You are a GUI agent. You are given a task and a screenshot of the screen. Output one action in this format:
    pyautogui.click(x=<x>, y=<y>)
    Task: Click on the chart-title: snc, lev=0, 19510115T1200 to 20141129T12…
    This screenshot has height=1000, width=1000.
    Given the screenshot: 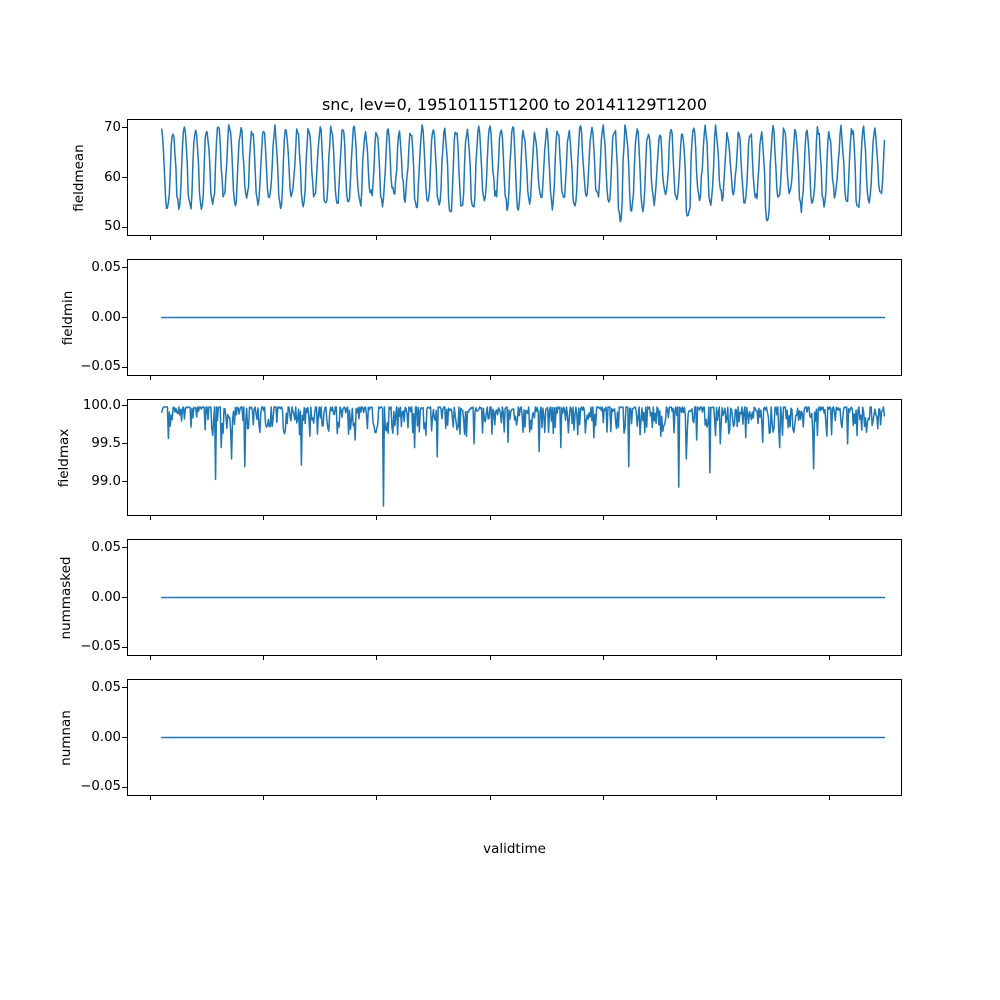 What is the action you would take?
    pyautogui.click(x=514, y=104)
    